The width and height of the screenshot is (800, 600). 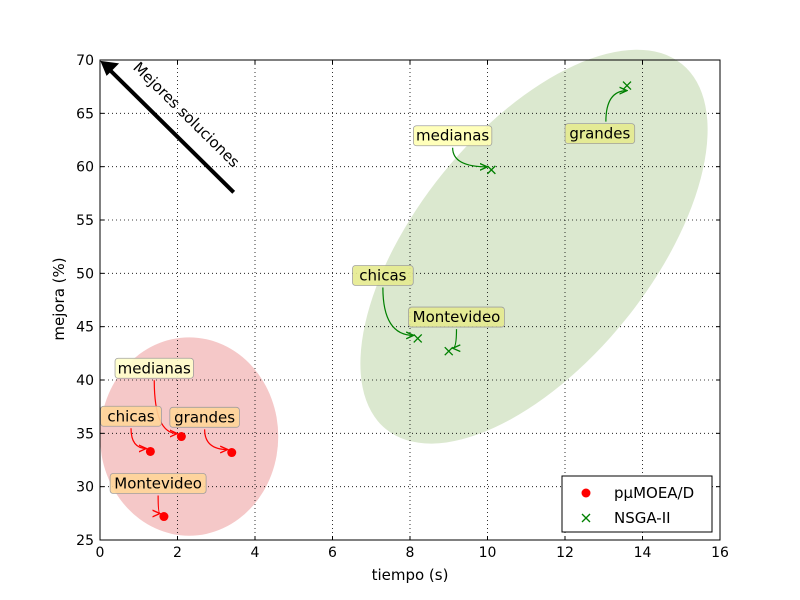 I want to click on best-solutions-annotation: Mejores soluciones, so click(x=171, y=126).